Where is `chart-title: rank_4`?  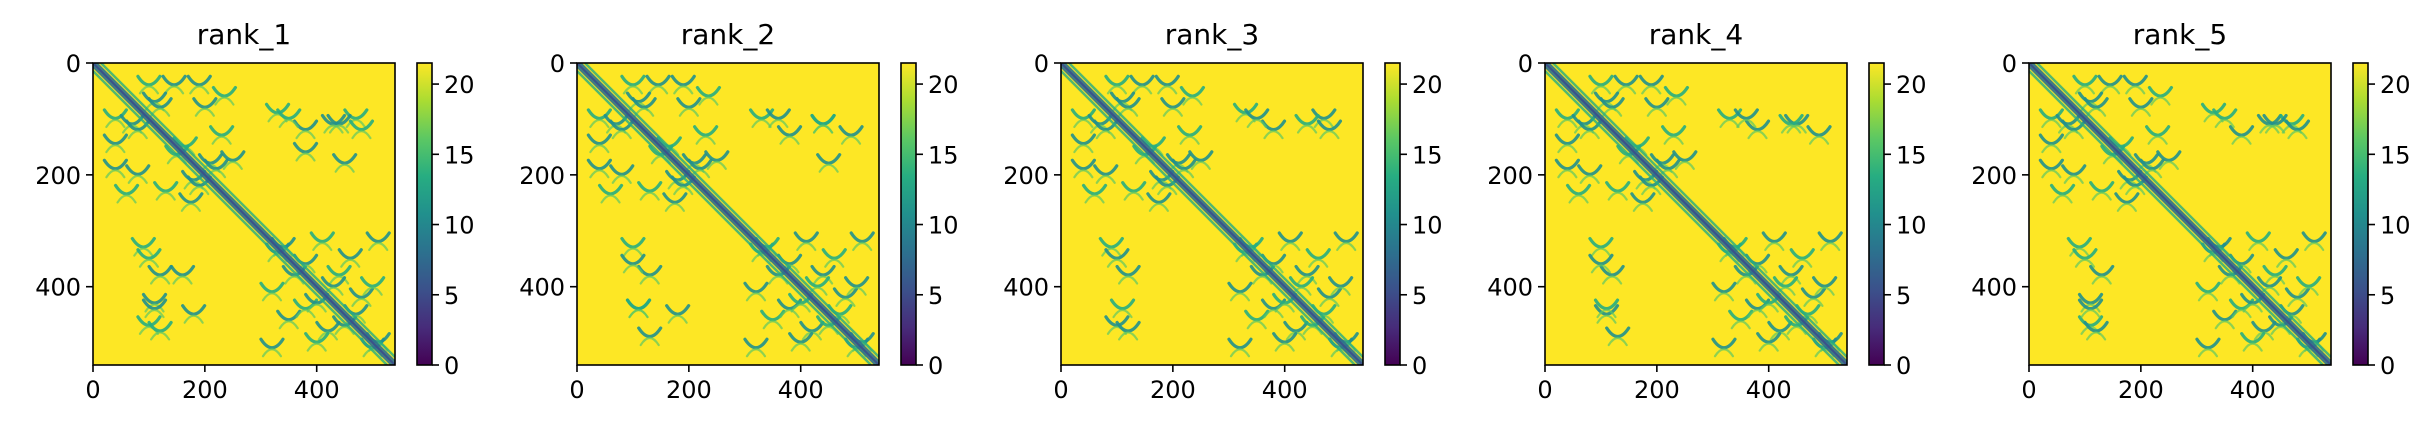
chart-title: rank_4 is located at coordinates (1696, 34).